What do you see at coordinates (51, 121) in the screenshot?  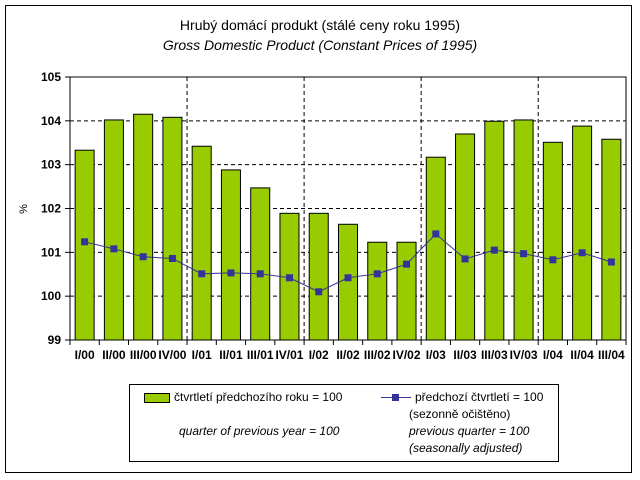 I see `y-tick-label: 104` at bounding box center [51, 121].